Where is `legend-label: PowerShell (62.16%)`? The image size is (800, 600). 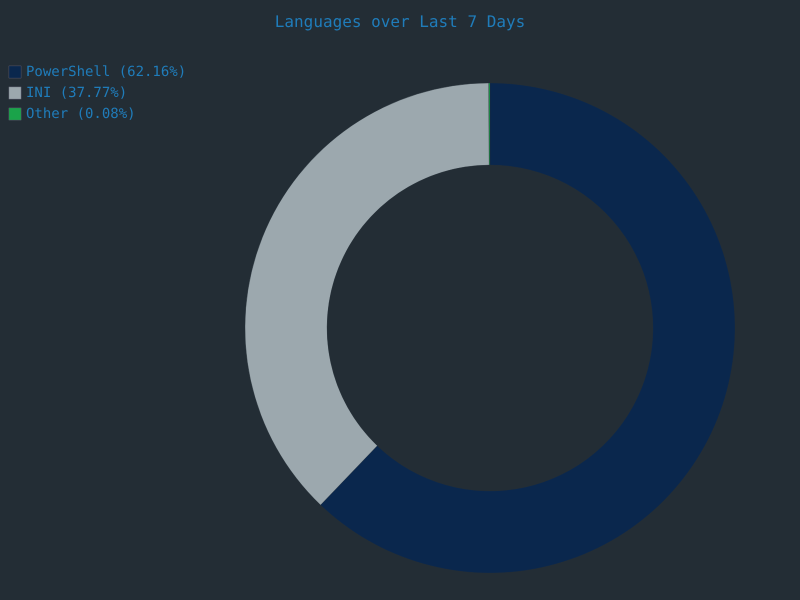
legend-label: PowerShell (62.16%) is located at coordinates (106, 72).